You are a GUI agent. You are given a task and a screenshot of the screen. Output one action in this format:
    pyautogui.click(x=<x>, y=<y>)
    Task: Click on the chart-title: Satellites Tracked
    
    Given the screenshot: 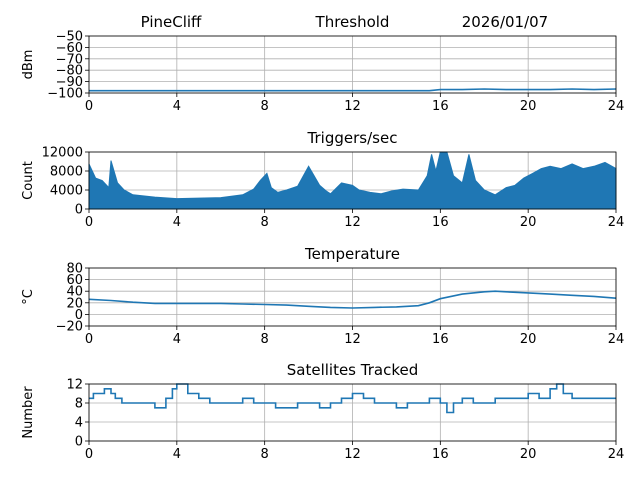 What is the action you would take?
    pyautogui.click(x=352, y=370)
    